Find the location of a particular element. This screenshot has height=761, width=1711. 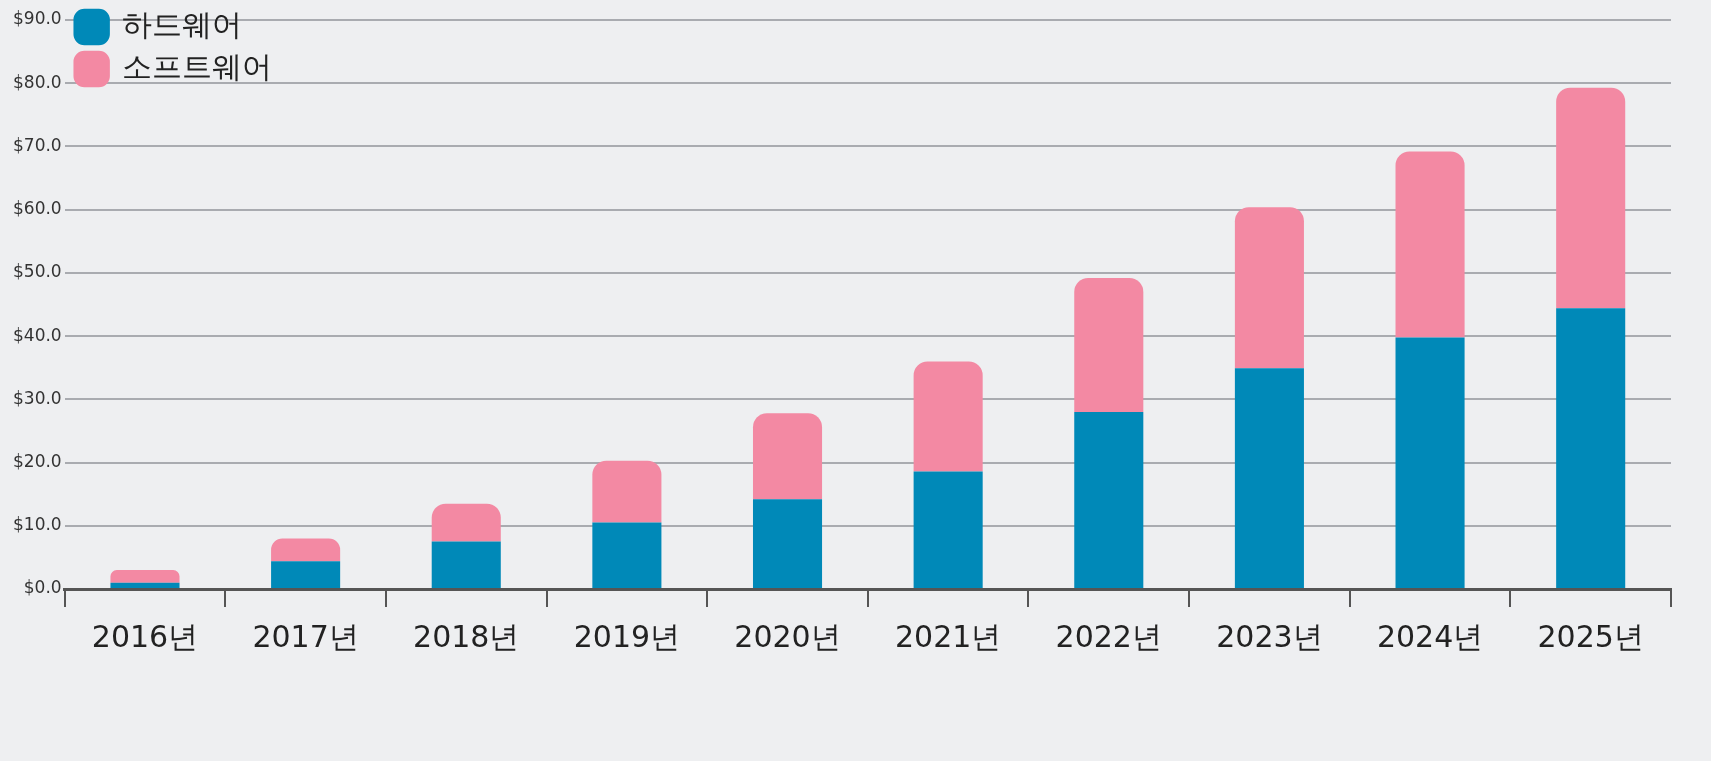

x-tick-label: 2020년 is located at coordinates (787, 636).